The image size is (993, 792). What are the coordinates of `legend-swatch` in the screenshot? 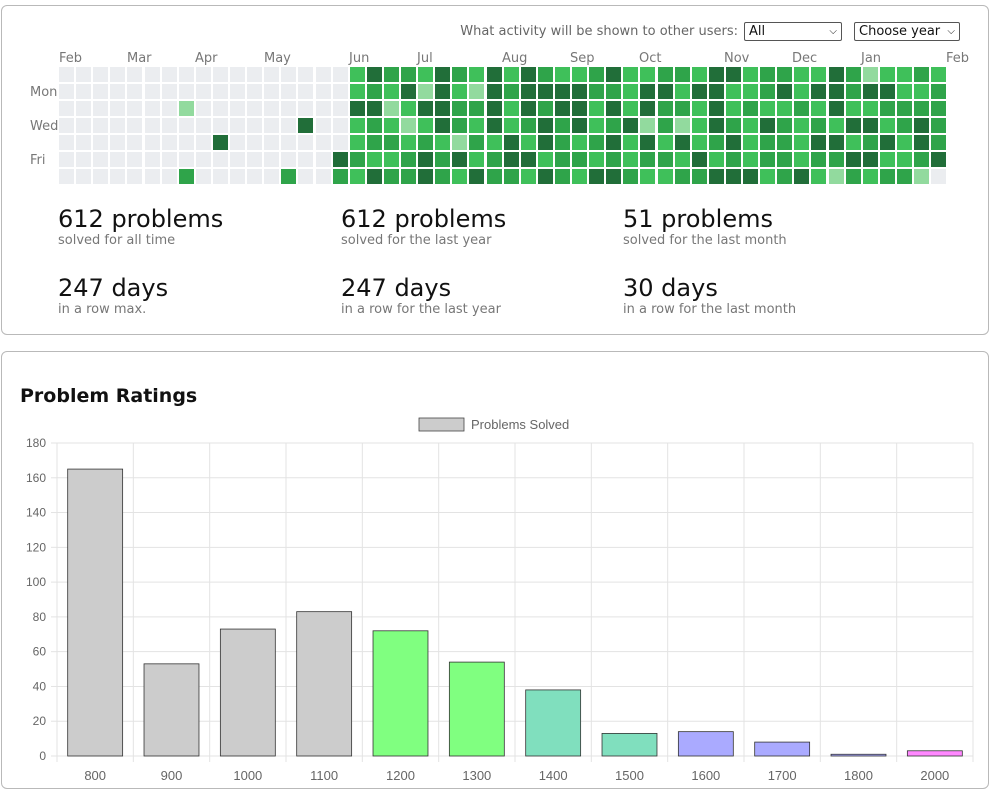 It's located at (441, 424).